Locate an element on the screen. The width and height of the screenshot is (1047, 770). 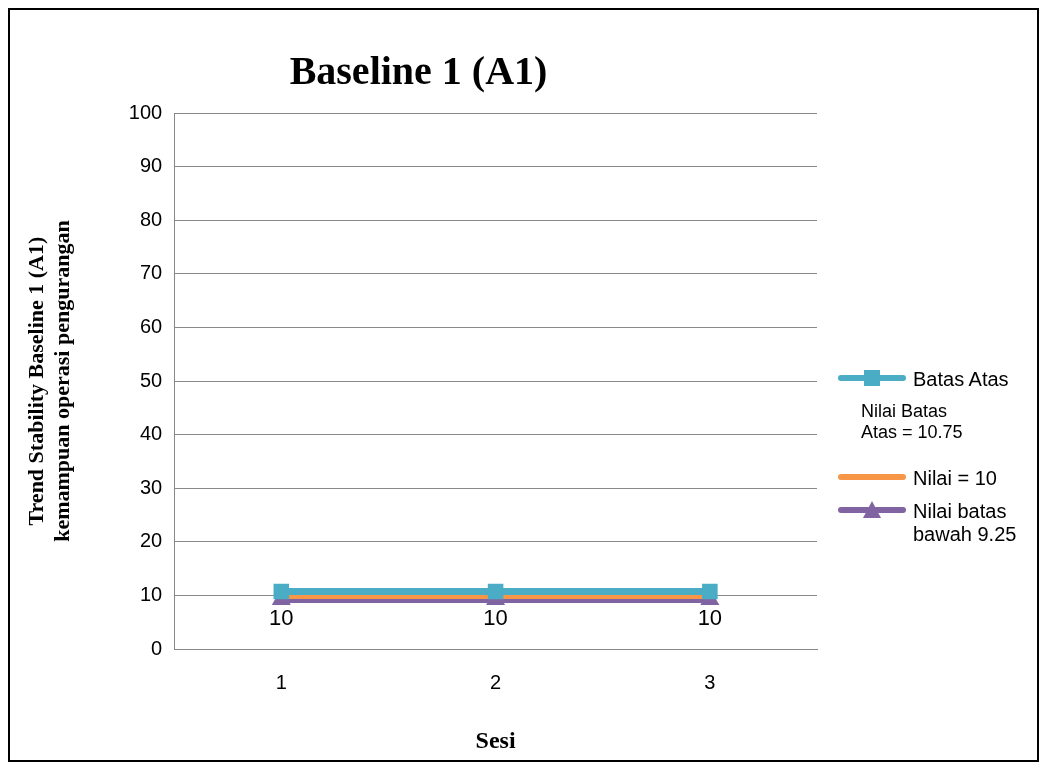
y-tick-label: 0 is located at coordinates (157, 647).